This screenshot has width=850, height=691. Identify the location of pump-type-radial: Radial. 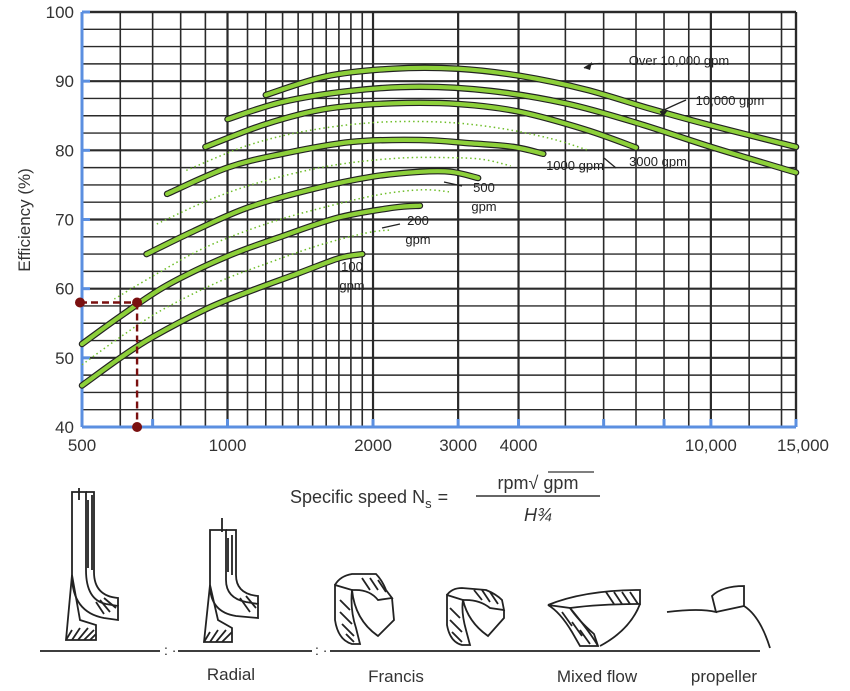
(231, 674).